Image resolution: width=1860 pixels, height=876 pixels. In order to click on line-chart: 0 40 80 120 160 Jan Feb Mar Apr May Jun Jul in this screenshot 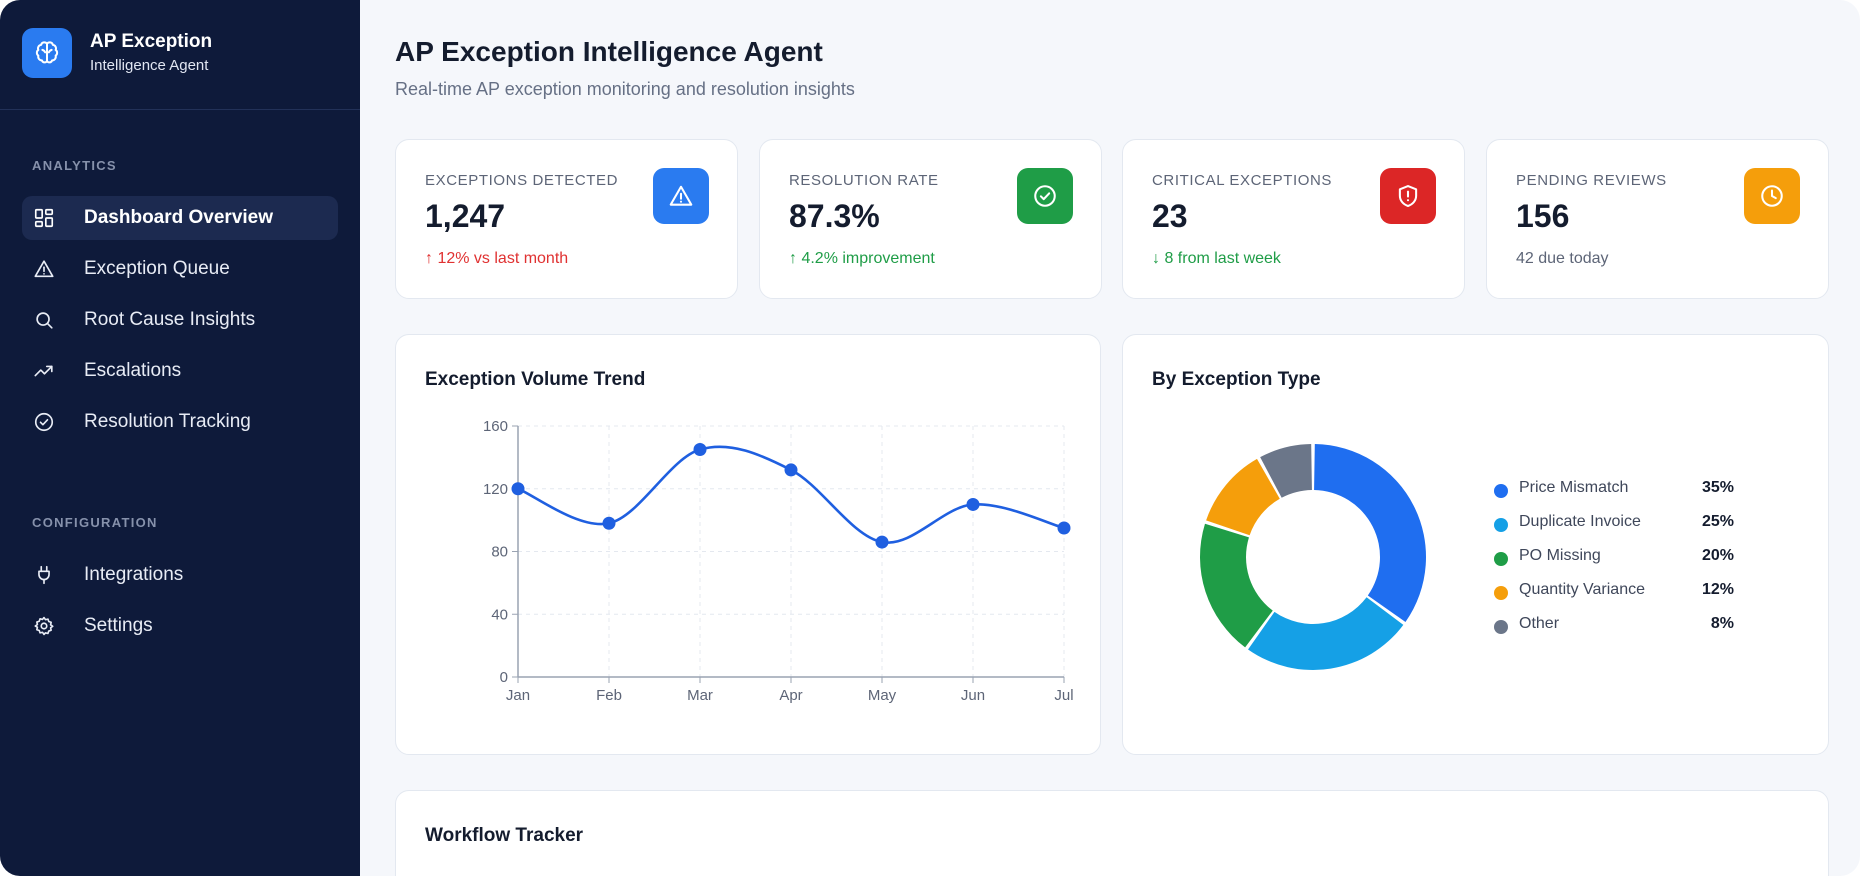, I will do `click(778, 561)`.